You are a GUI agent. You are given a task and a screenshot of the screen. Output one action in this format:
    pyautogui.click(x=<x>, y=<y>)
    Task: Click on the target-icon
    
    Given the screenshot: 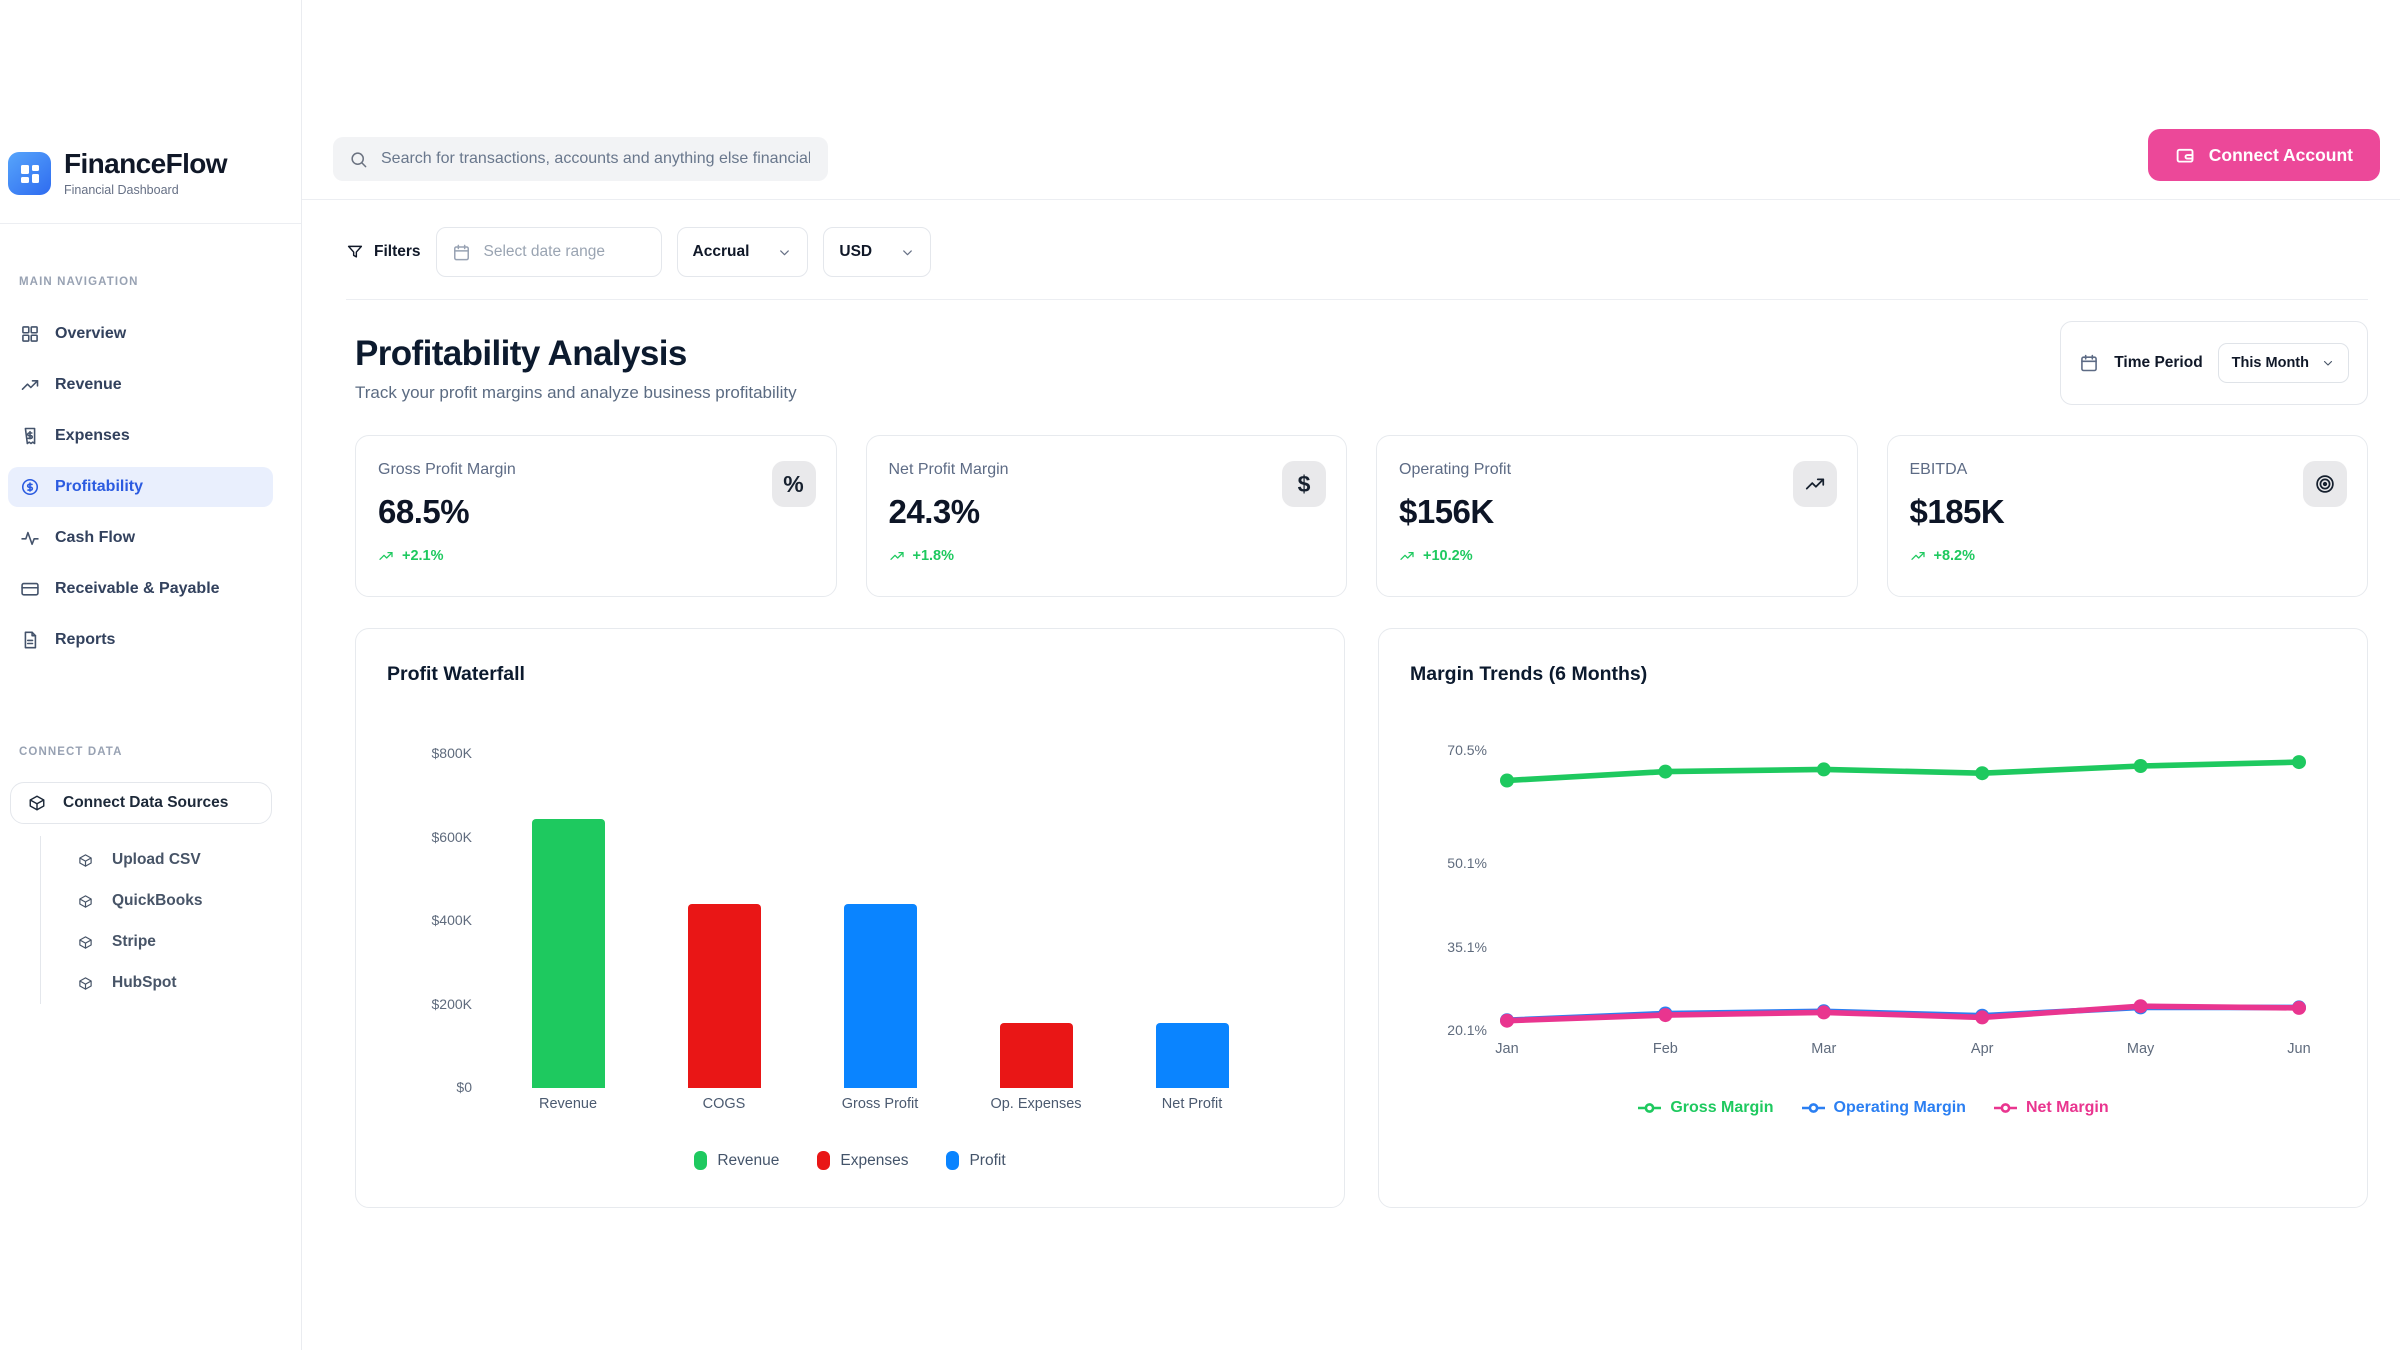 What is the action you would take?
    pyautogui.click(x=2325, y=484)
    